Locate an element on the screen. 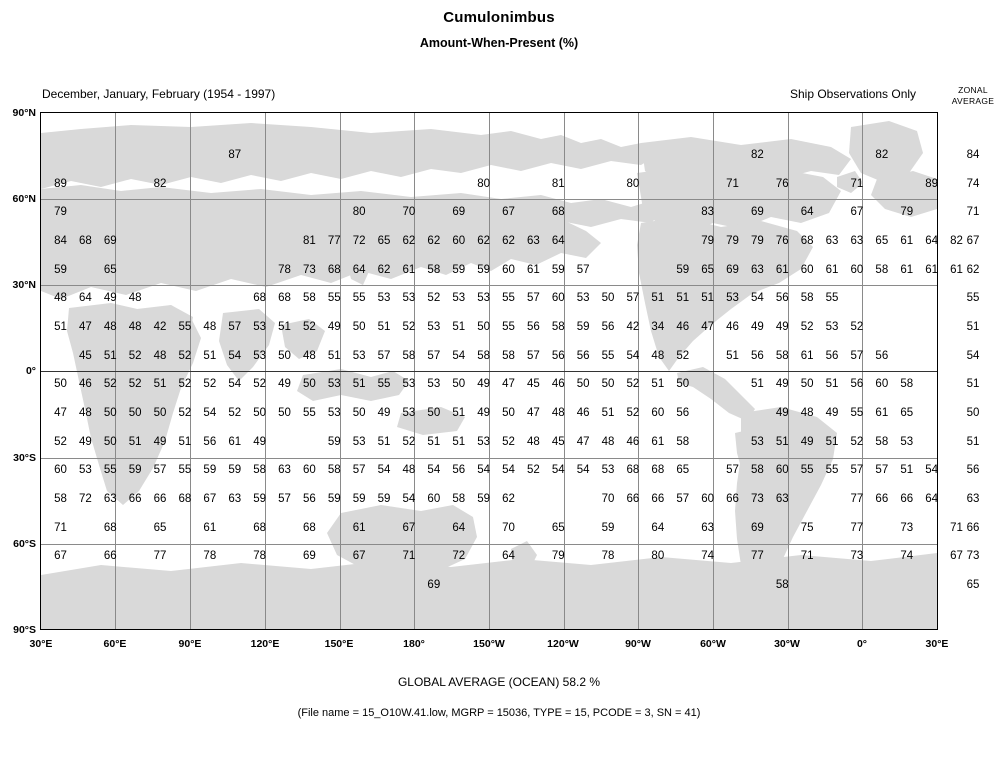  grid-cell-value: 79 is located at coordinates (60, 212).